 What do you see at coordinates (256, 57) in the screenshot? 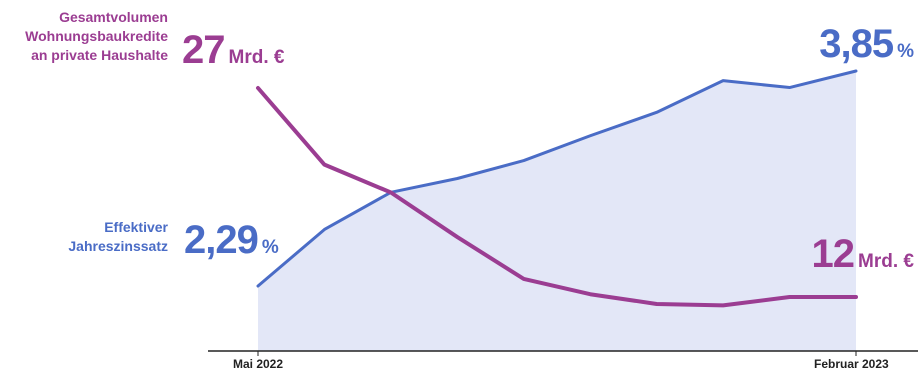
I see `purple-start-unit: Mrd. €` at bounding box center [256, 57].